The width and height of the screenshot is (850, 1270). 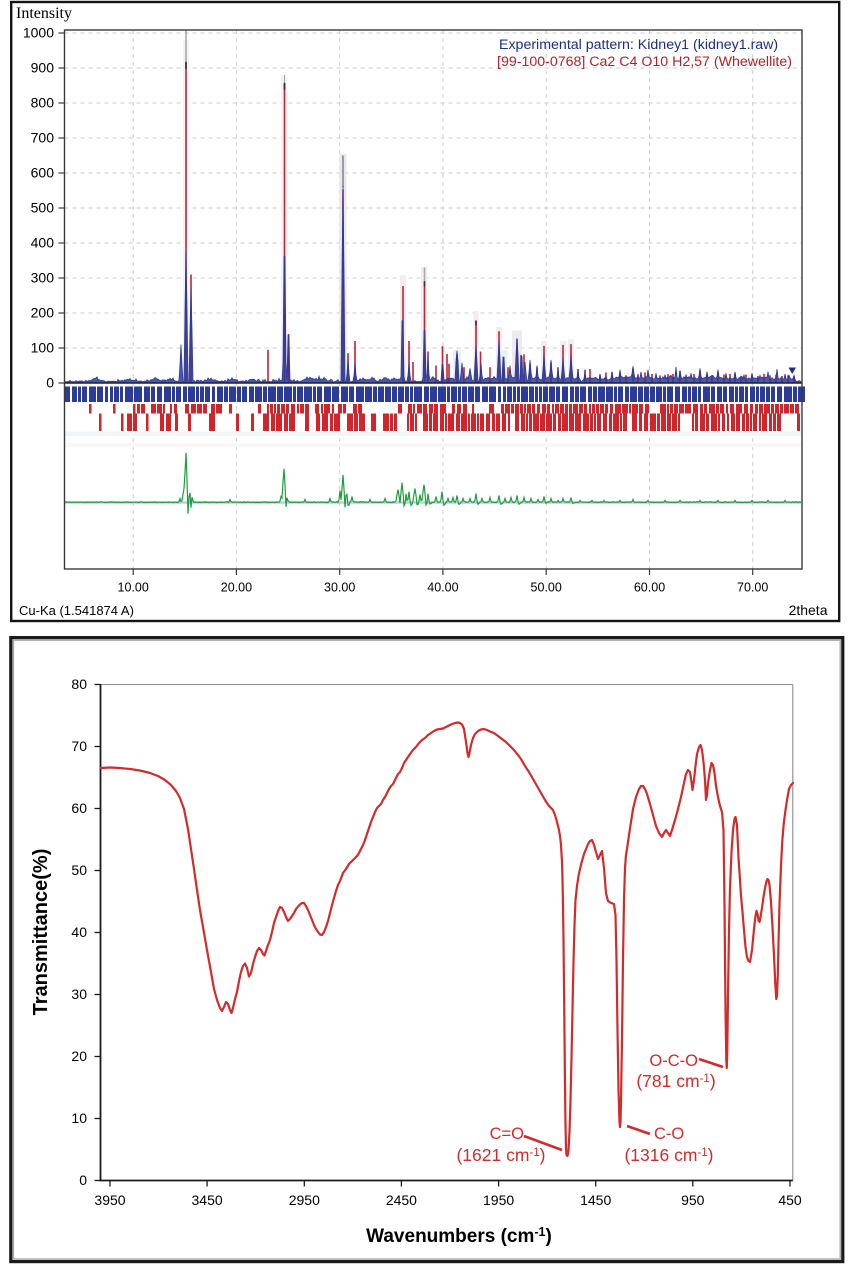 I want to click on svg-text: Wavenumbers (cm-1), so click(x=459, y=1236).